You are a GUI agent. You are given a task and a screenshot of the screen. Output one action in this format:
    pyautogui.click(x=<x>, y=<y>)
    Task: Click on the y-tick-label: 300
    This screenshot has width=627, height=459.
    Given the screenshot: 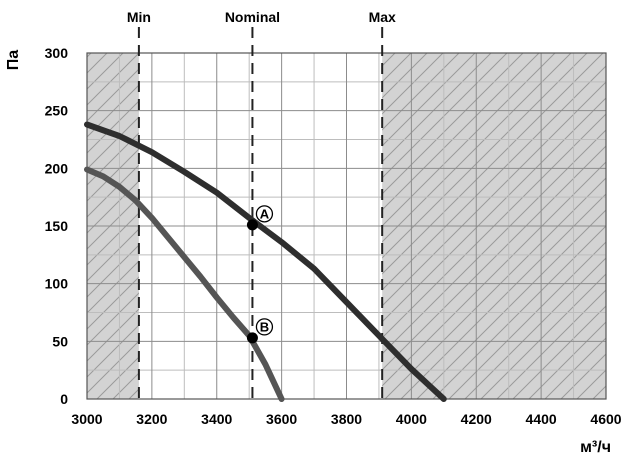 What is the action you would take?
    pyautogui.click(x=57, y=53)
    